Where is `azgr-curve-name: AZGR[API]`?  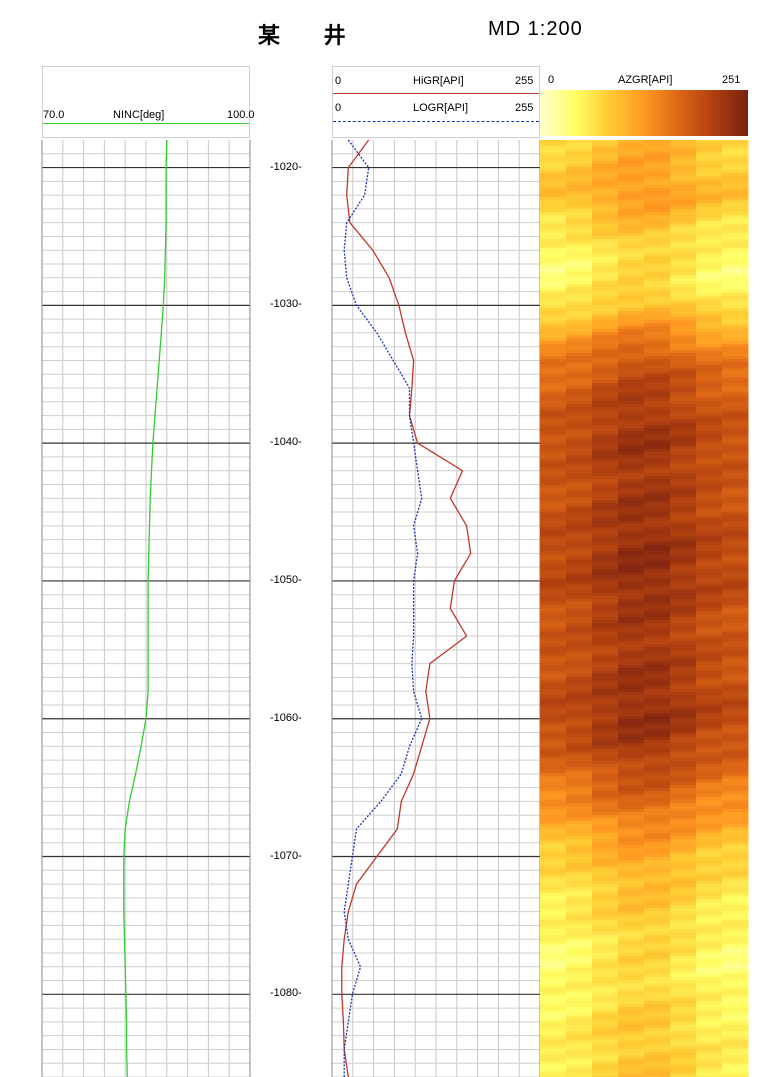 azgr-curve-name: AZGR[API] is located at coordinates (645, 80).